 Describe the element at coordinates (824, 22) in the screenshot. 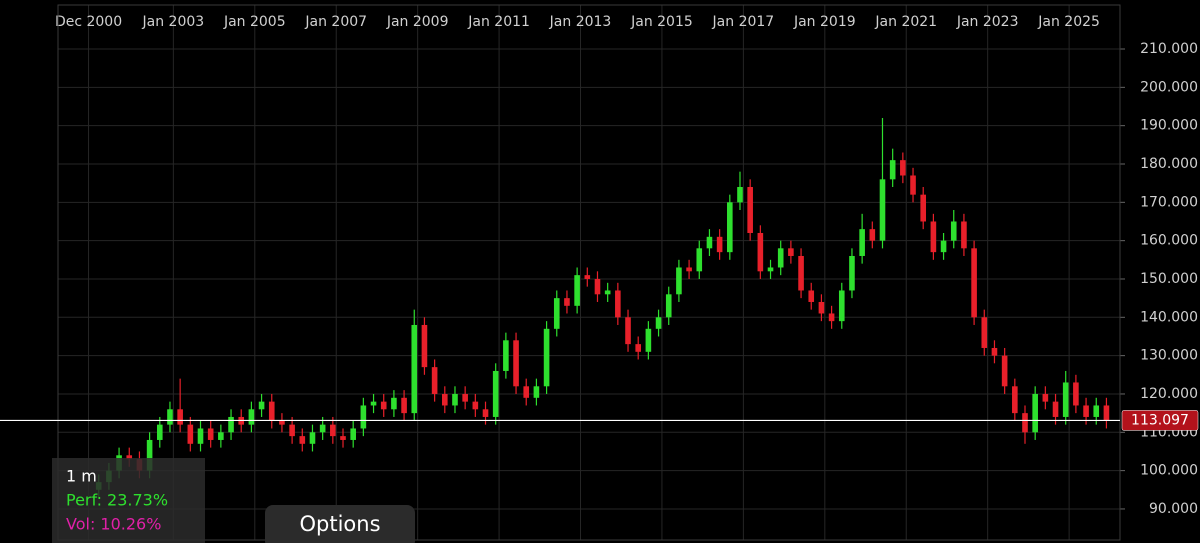

I see `x-tick-label: Jan 2019` at that location.